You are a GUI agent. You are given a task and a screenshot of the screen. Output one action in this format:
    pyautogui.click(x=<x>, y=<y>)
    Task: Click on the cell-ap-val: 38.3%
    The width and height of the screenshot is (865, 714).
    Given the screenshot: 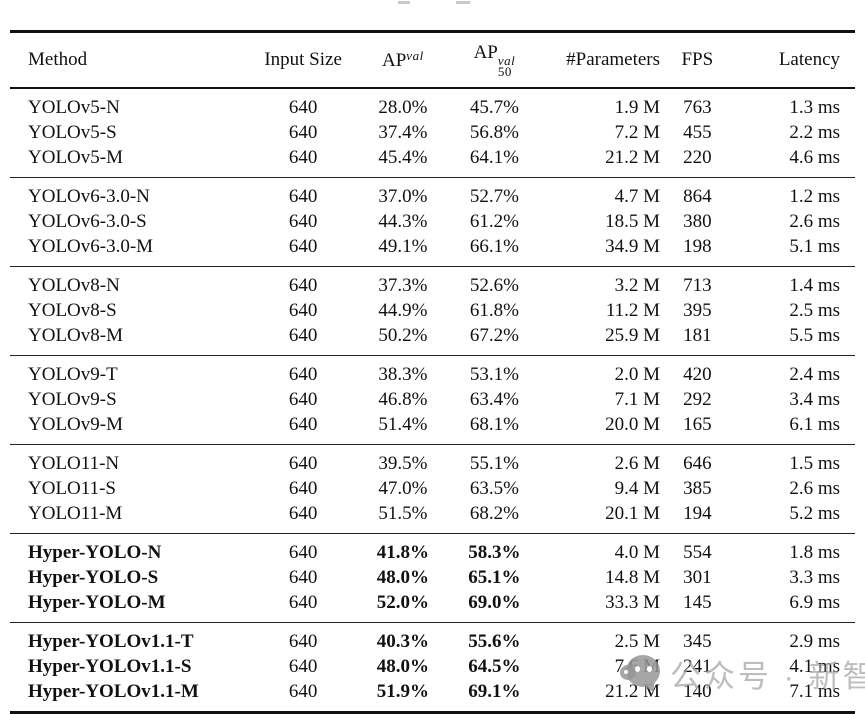 What is the action you would take?
    pyautogui.click(x=403, y=374)
    